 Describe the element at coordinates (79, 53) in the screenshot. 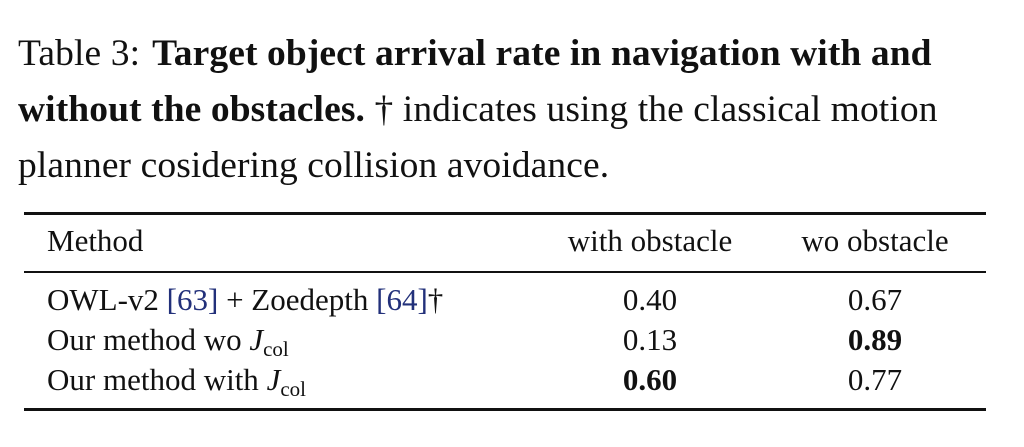

I see `caption-label: Table 3:` at that location.